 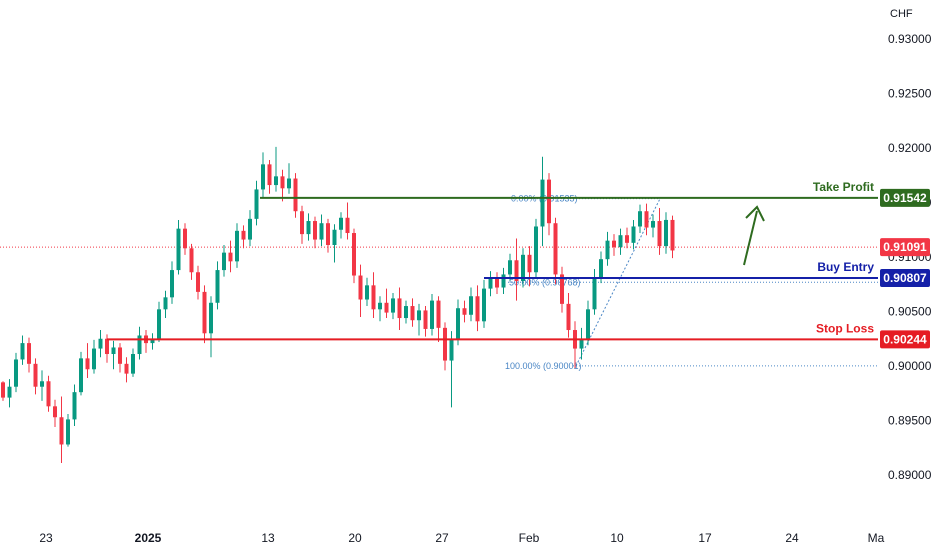 What do you see at coordinates (148, 538) in the screenshot?
I see `x-axis-tick-label: 2025` at bounding box center [148, 538].